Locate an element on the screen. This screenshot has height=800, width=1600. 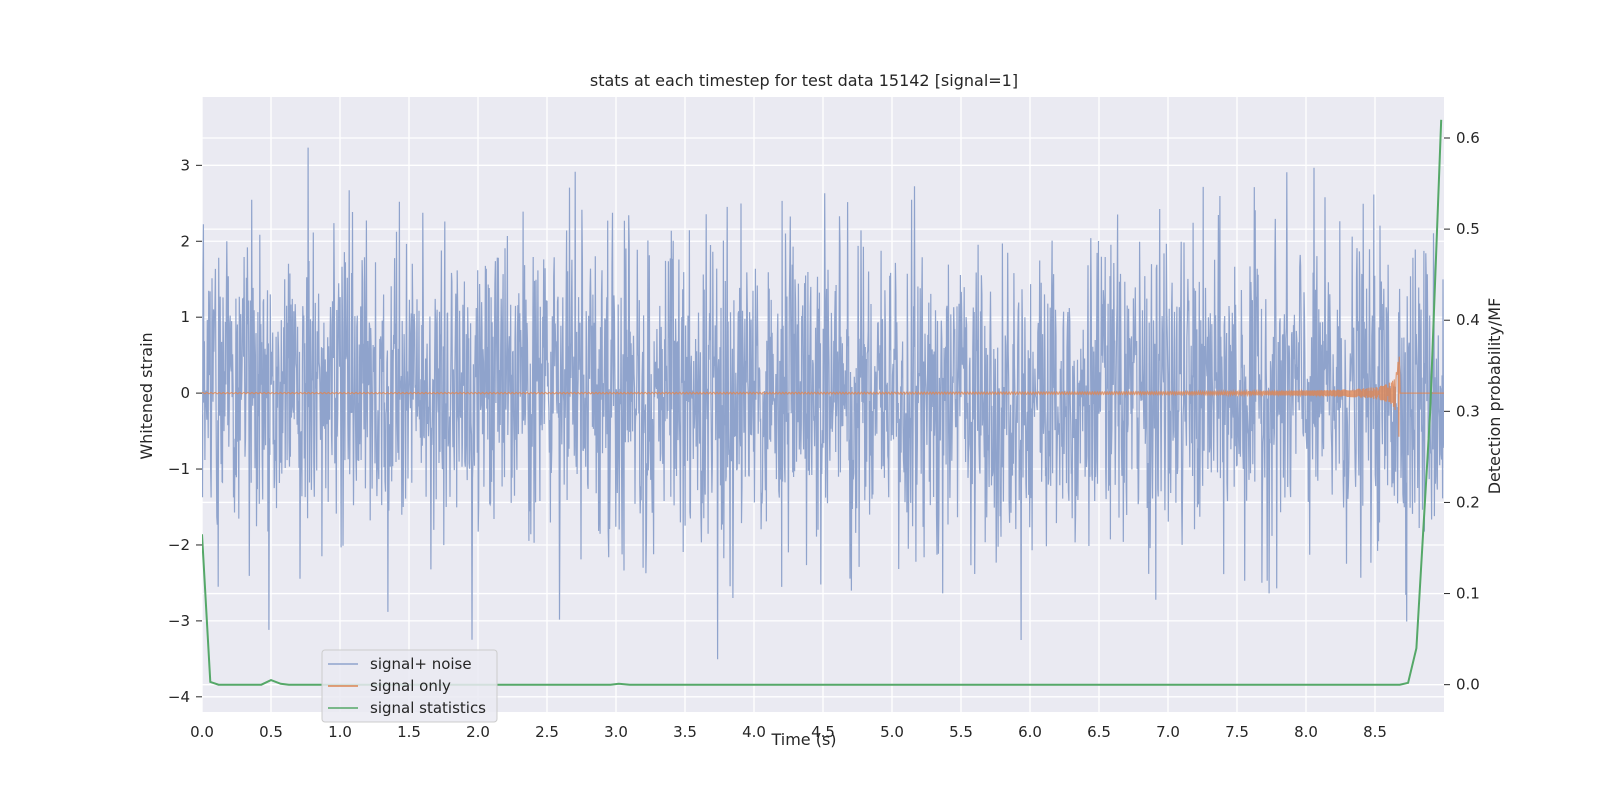
right-y-tick-label: 0.0 is located at coordinates (1468, 685).